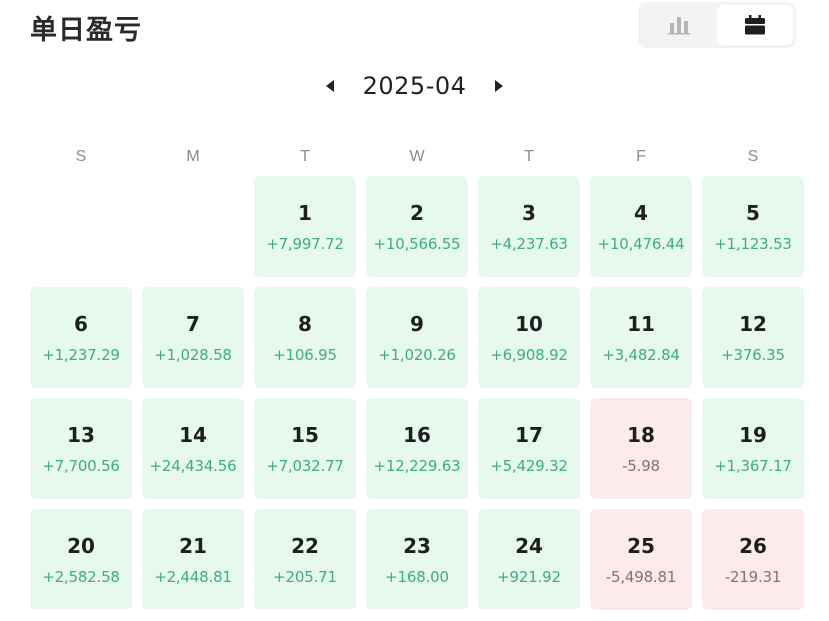 The height and width of the screenshot is (621, 829). I want to click on weekday-header: S M T W T F S, so click(417, 157).